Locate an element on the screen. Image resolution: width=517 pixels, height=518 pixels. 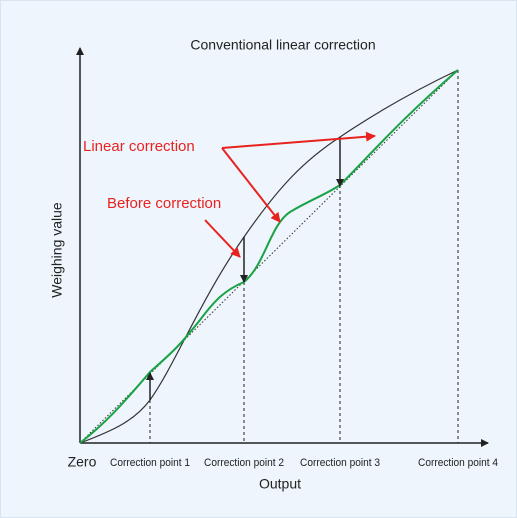
correction-label: Correction point 3 is located at coordinates (340, 463).